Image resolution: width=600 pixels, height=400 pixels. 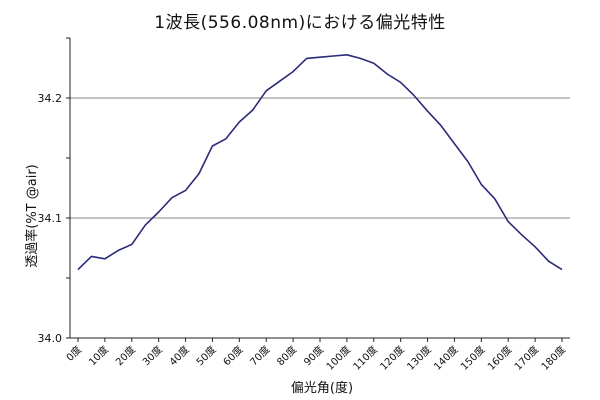 What do you see at coordinates (526, 358) in the screenshot?
I see `x-tick-label: 170度` at bounding box center [526, 358].